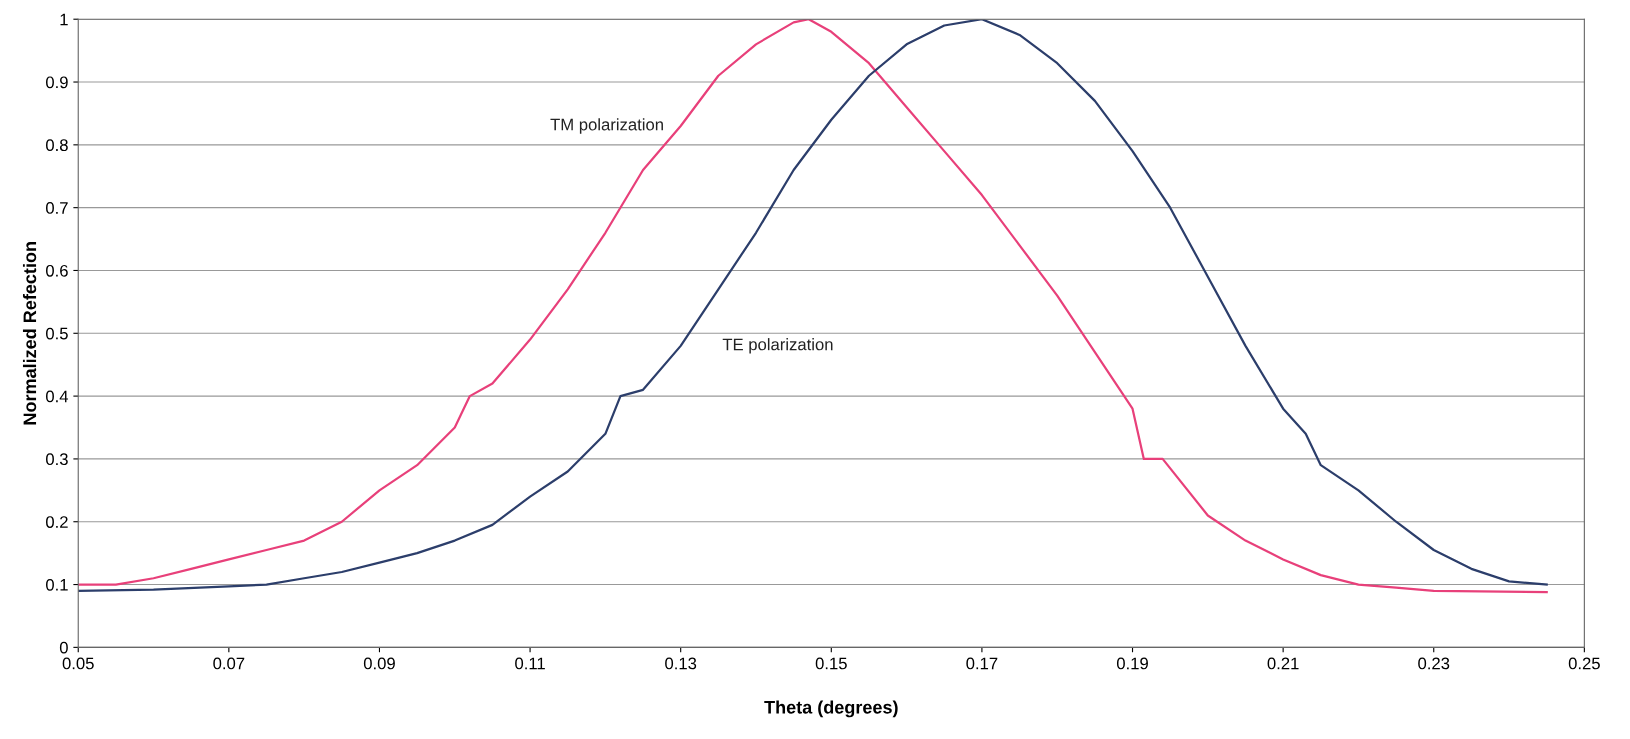 The width and height of the screenshot is (1630, 739). What do you see at coordinates (777, 346) in the screenshot?
I see `series-label: TE polarization` at bounding box center [777, 346].